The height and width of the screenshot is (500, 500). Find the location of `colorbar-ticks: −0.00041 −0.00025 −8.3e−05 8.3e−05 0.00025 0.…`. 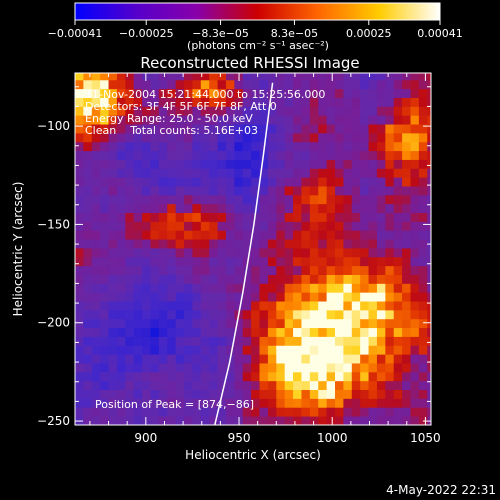

colorbar-ticks: −0.00041 −0.00025 −8.3e−05 8.3e−05 0.00025 0.… is located at coordinates (255, 30).